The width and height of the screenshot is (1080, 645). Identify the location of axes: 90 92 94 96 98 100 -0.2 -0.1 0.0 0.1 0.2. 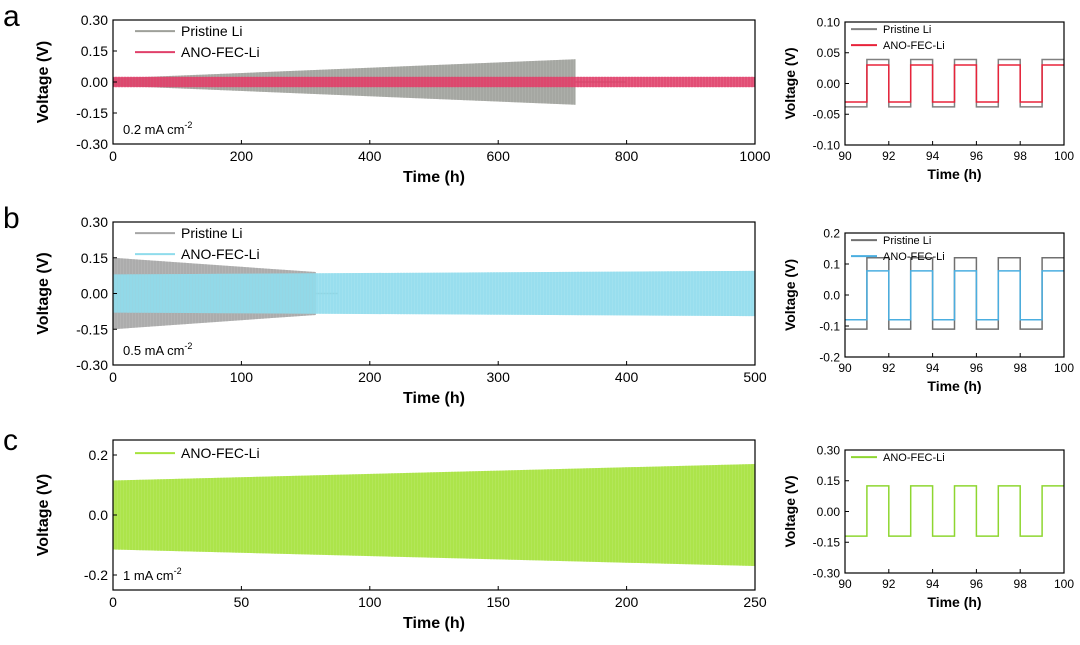
(946, 300).